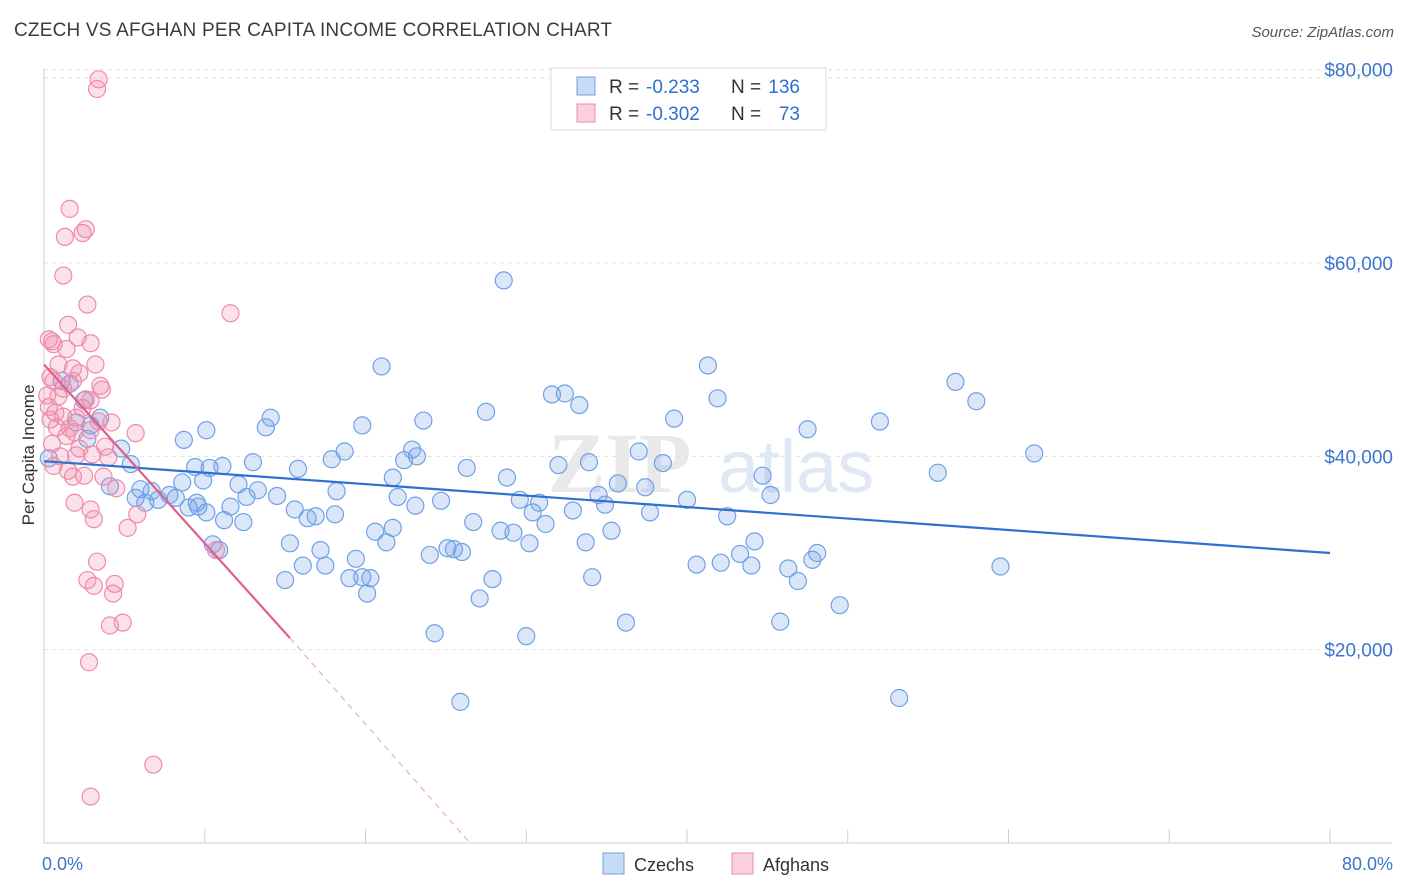 This screenshot has width=1406, height=892. Describe the element at coordinates (613, 863) in the screenshot. I see `series-legend-swatch-czechs` at that location.